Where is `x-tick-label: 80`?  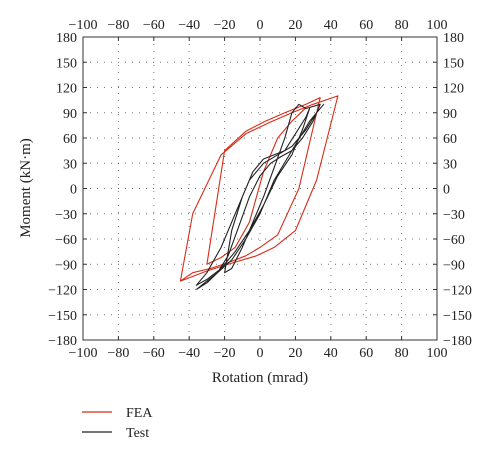
x-tick-label: 80 is located at coordinates (402, 353).